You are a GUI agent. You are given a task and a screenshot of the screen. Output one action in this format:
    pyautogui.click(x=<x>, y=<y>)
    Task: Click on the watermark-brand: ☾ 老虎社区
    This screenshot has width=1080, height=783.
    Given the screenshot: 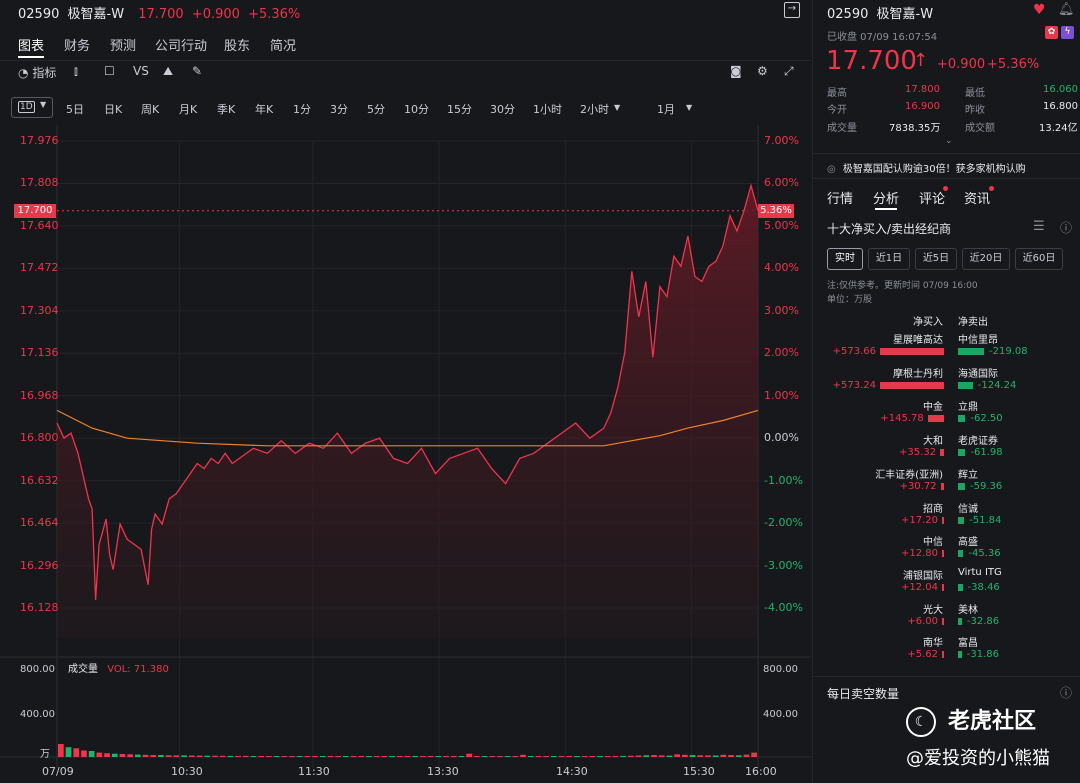 What is the action you would take?
    pyautogui.click(x=971, y=720)
    